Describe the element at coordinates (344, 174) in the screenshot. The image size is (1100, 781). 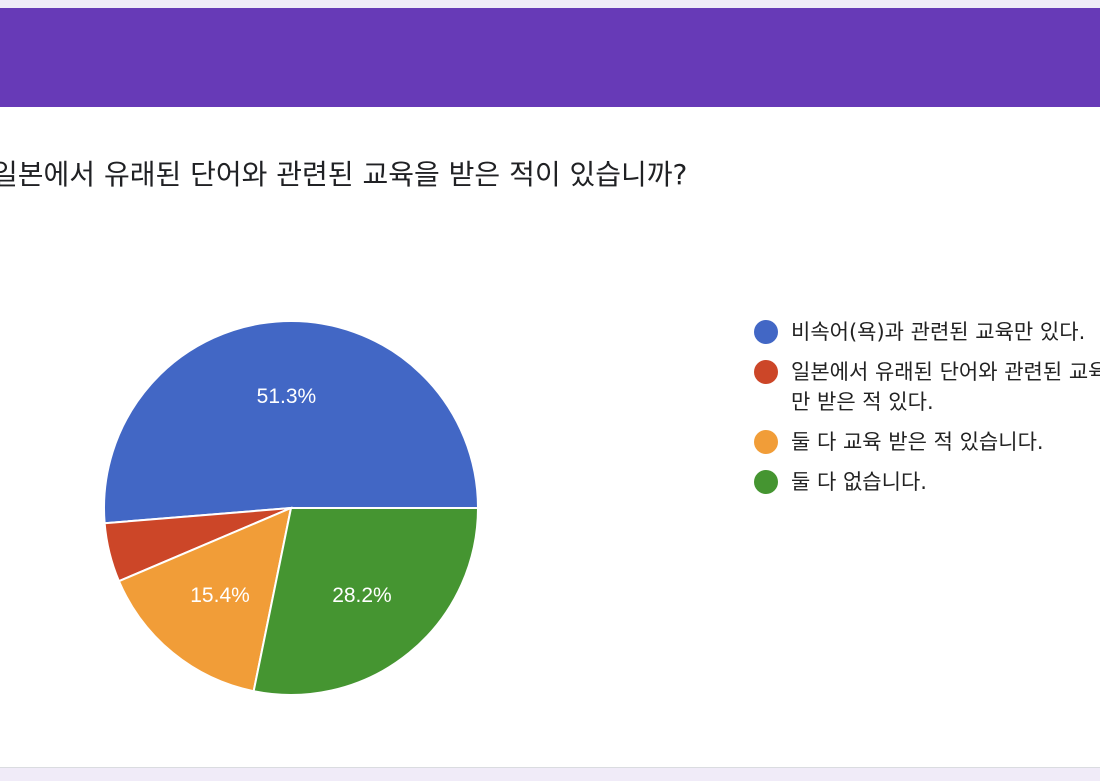
I see `question-title: 일본에서 유래된 단어와 관련된 교육을 받은 적이 있습니까?` at that location.